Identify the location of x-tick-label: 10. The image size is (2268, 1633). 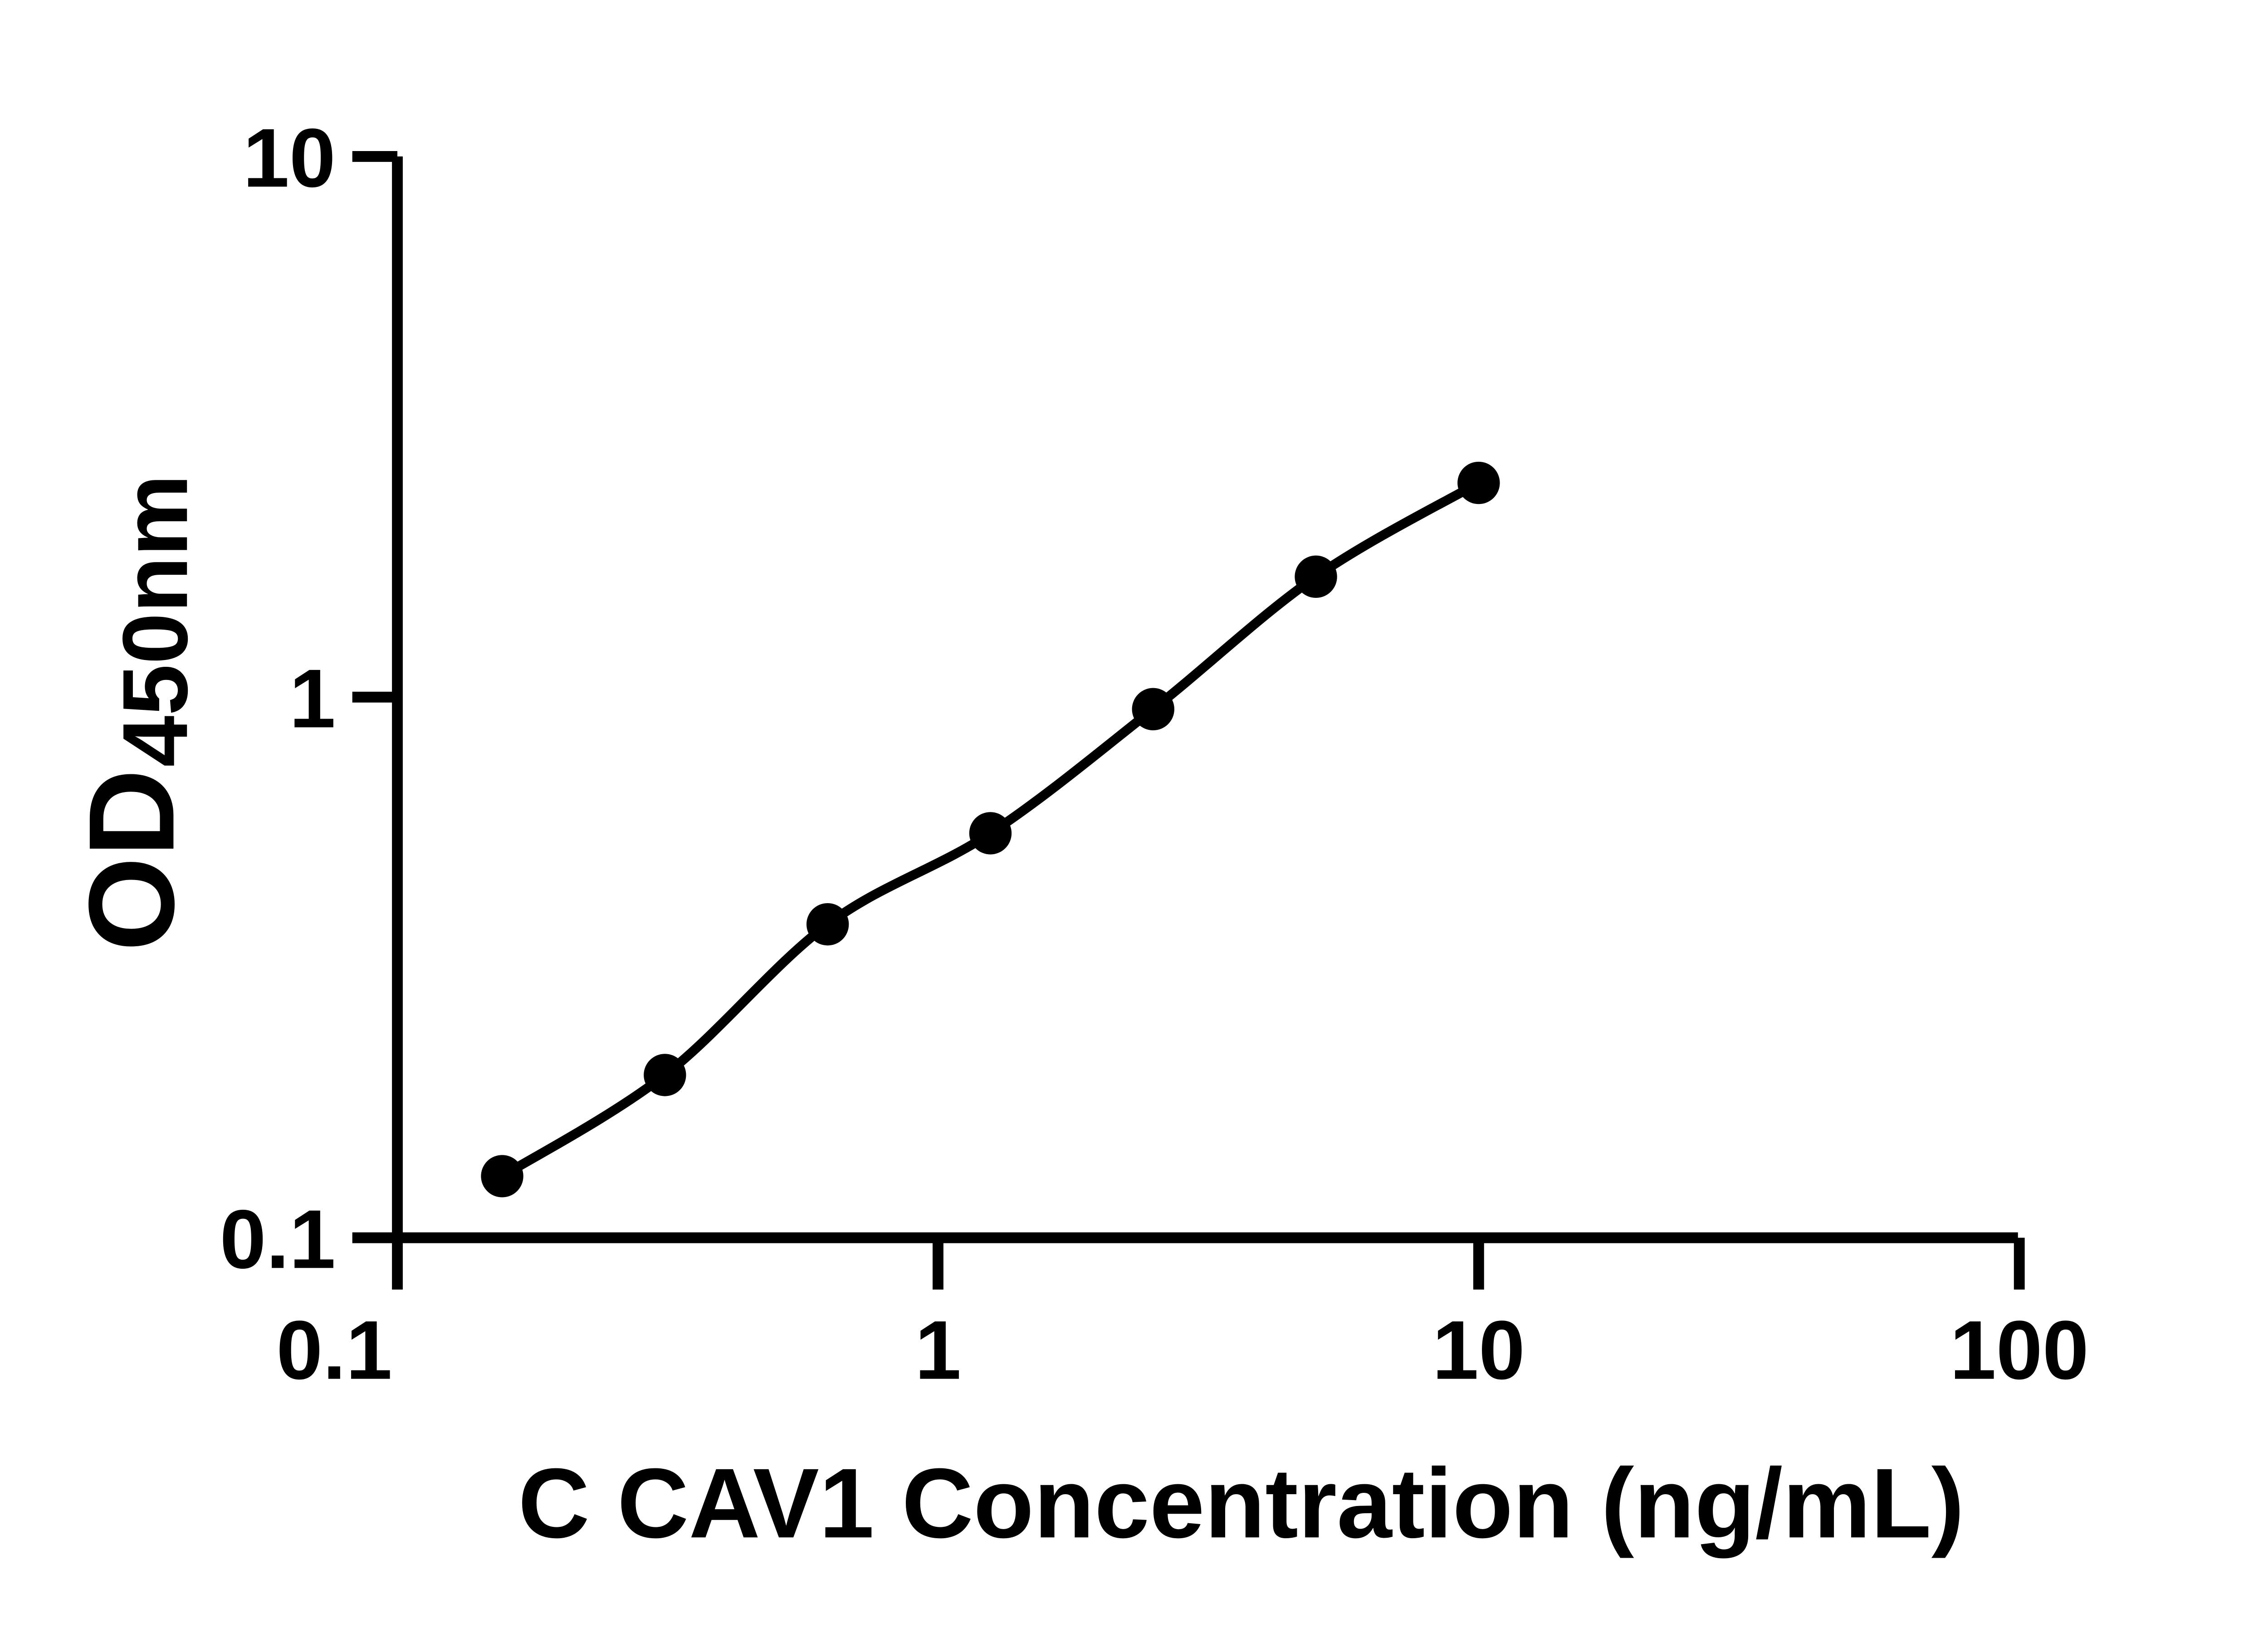
(1479, 1350).